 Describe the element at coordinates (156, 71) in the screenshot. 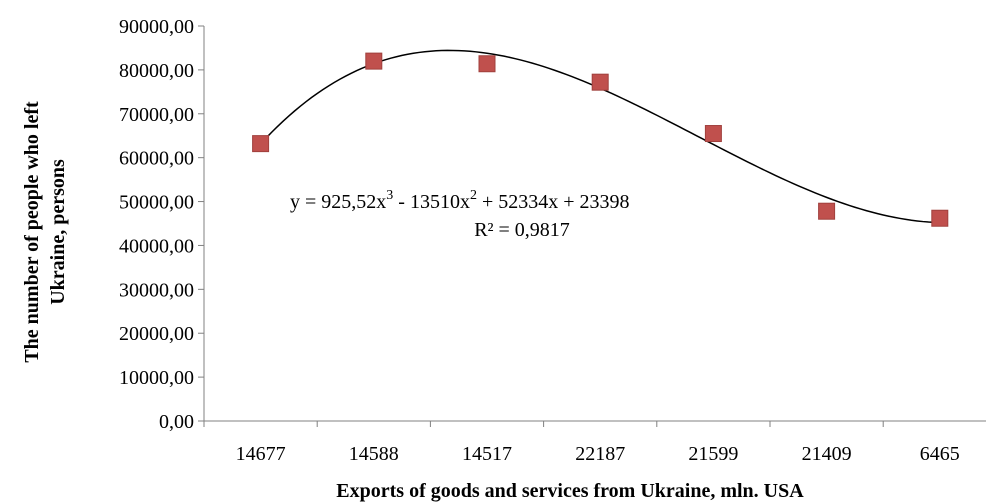

I see `y-tick-label: 80000,00` at that location.